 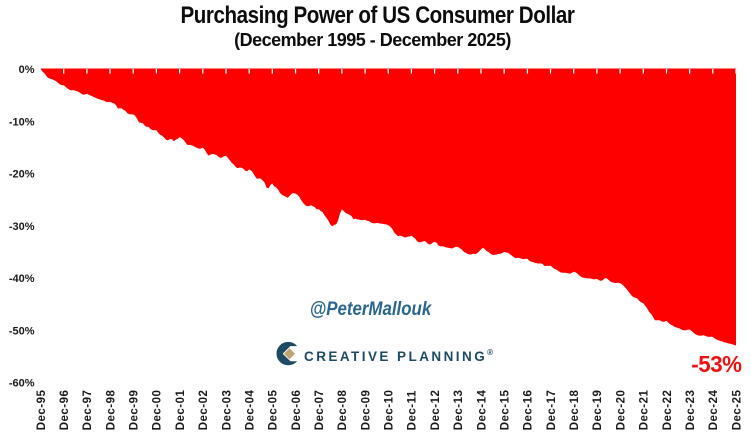 I want to click on svg-text: Dec-25, so click(x=737, y=409).